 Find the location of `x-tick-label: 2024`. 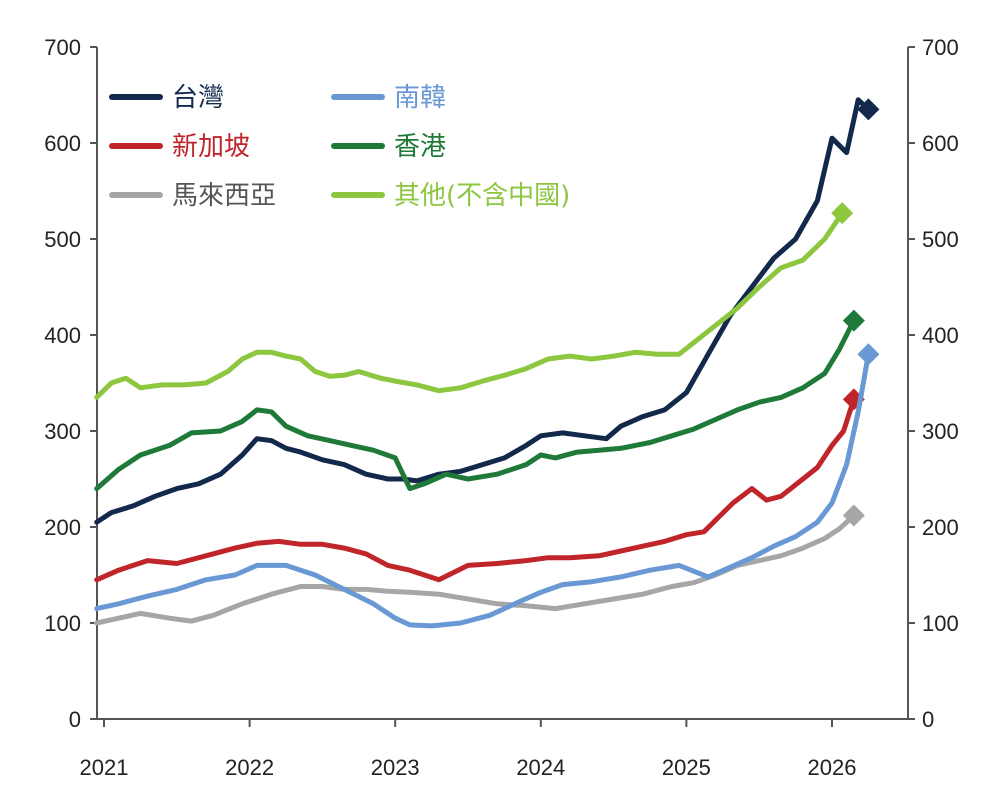

x-tick-label: 2024 is located at coordinates (540, 767).